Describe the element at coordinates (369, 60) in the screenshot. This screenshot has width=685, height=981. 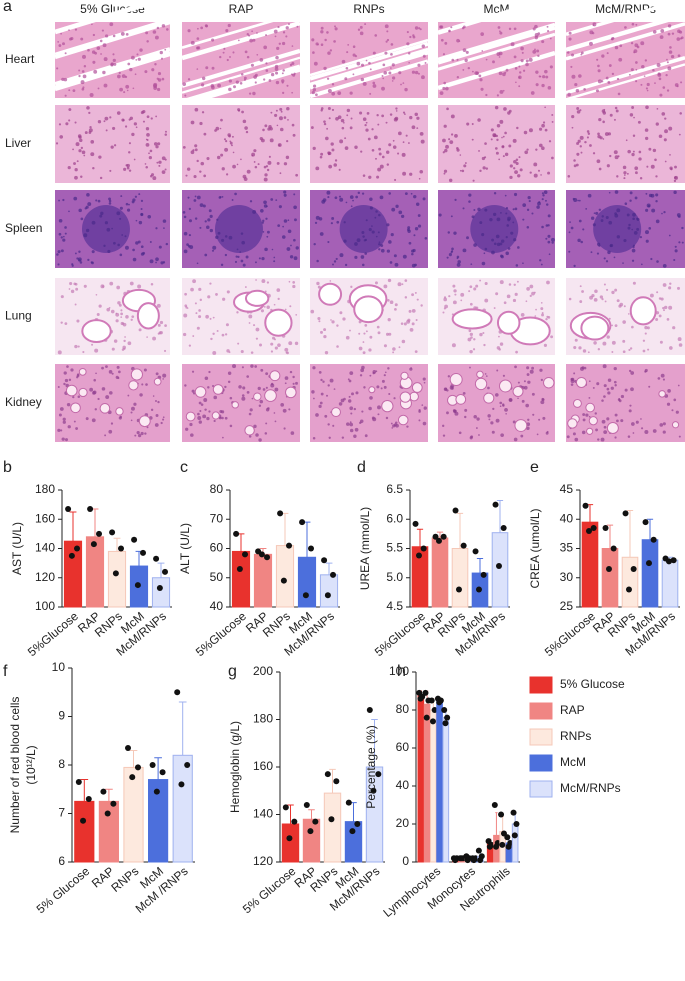
I see `histology-image` at that location.